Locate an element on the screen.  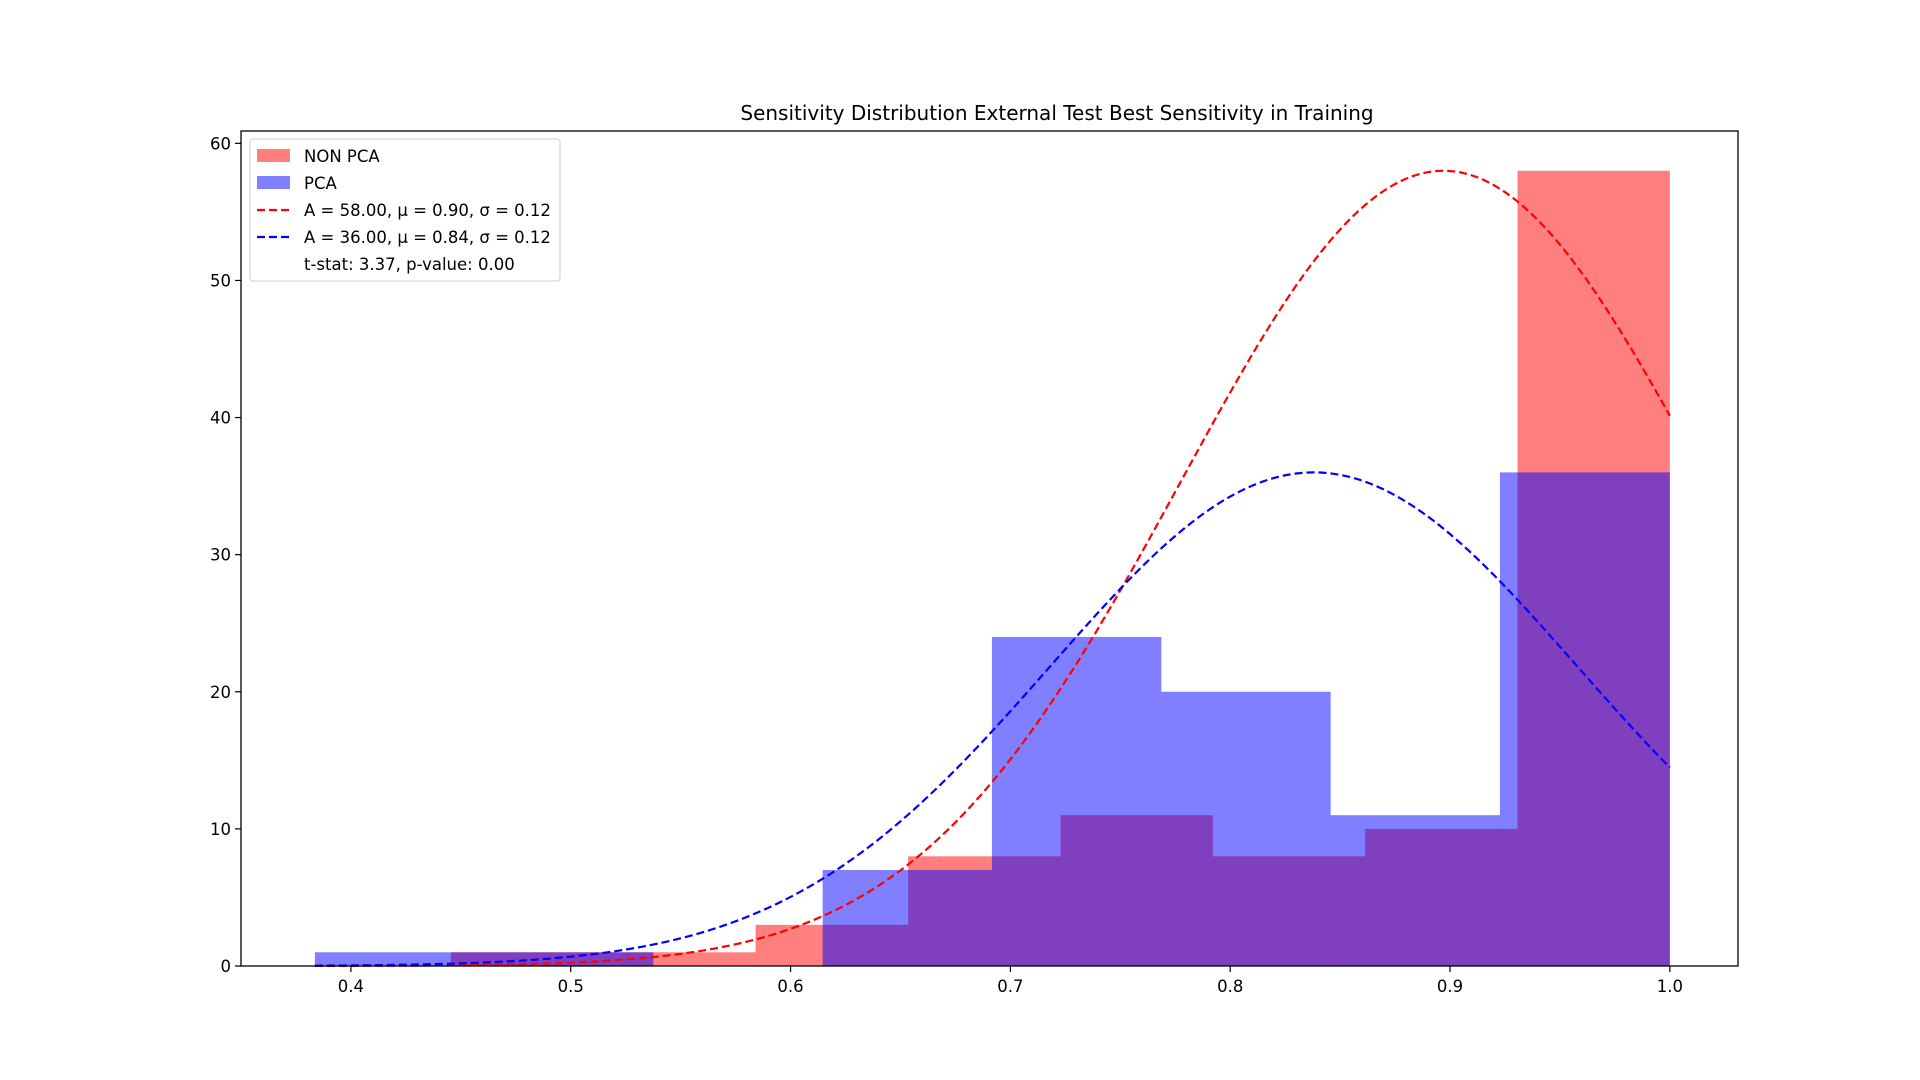
y-tick-label: 0 is located at coordinates (226, 966).